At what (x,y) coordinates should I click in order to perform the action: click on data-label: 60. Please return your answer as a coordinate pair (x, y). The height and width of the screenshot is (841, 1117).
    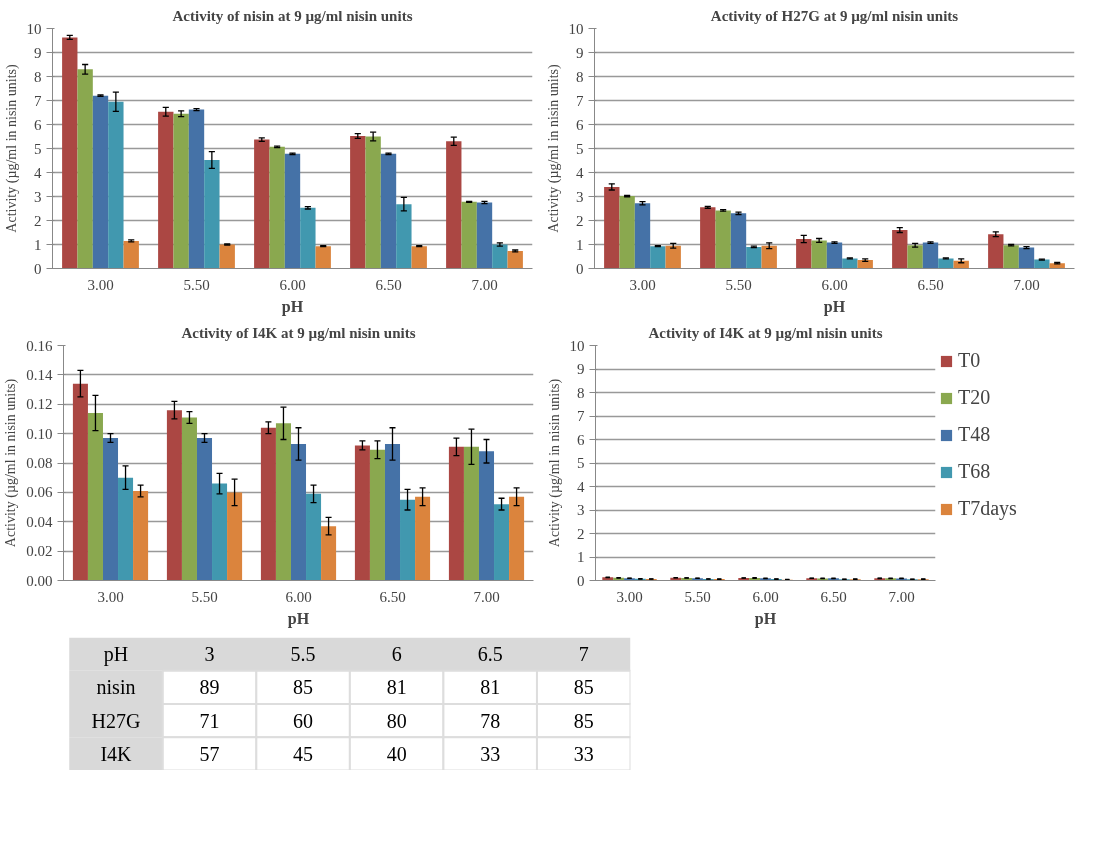
    Looking at the image, I should click on (303, 720).